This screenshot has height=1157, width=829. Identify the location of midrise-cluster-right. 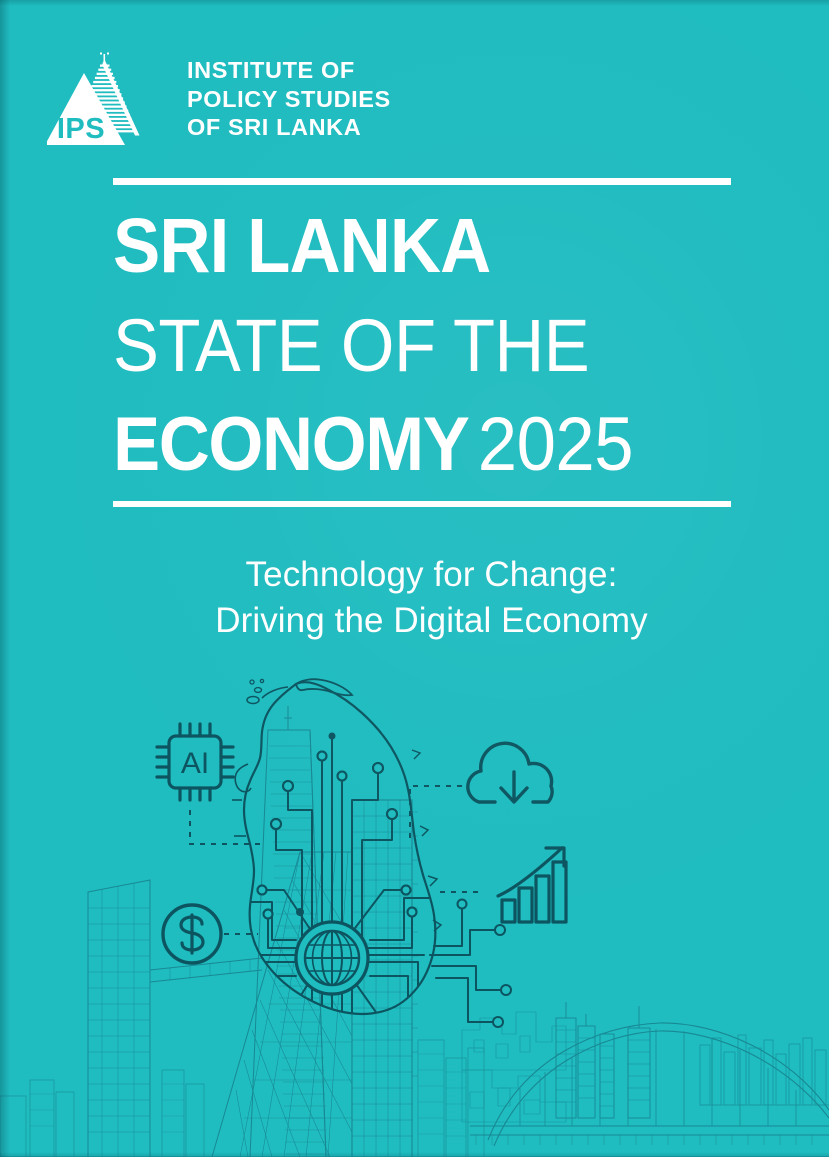
(603, 1060).